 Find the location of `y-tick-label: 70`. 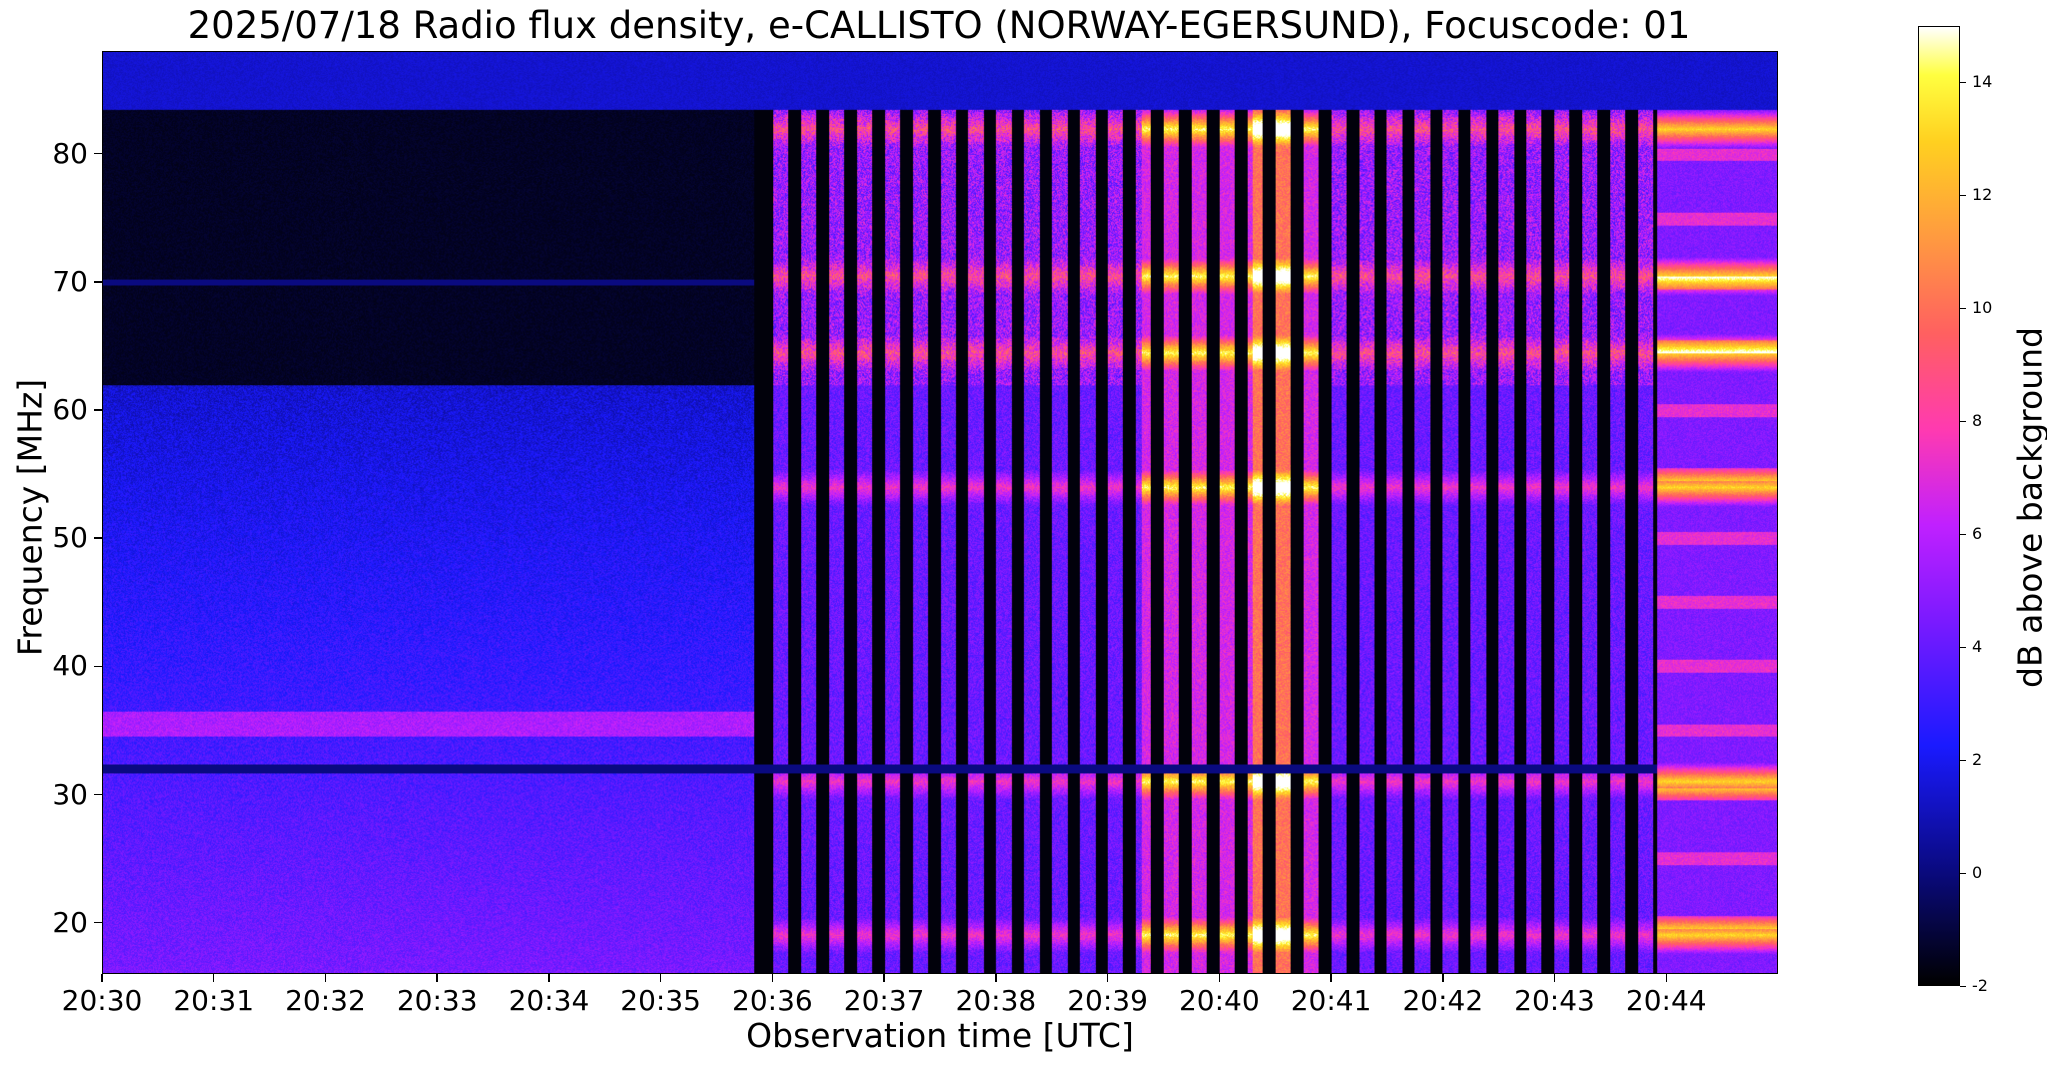

y-tick-label: 70 is located at coordinates (70, 281).